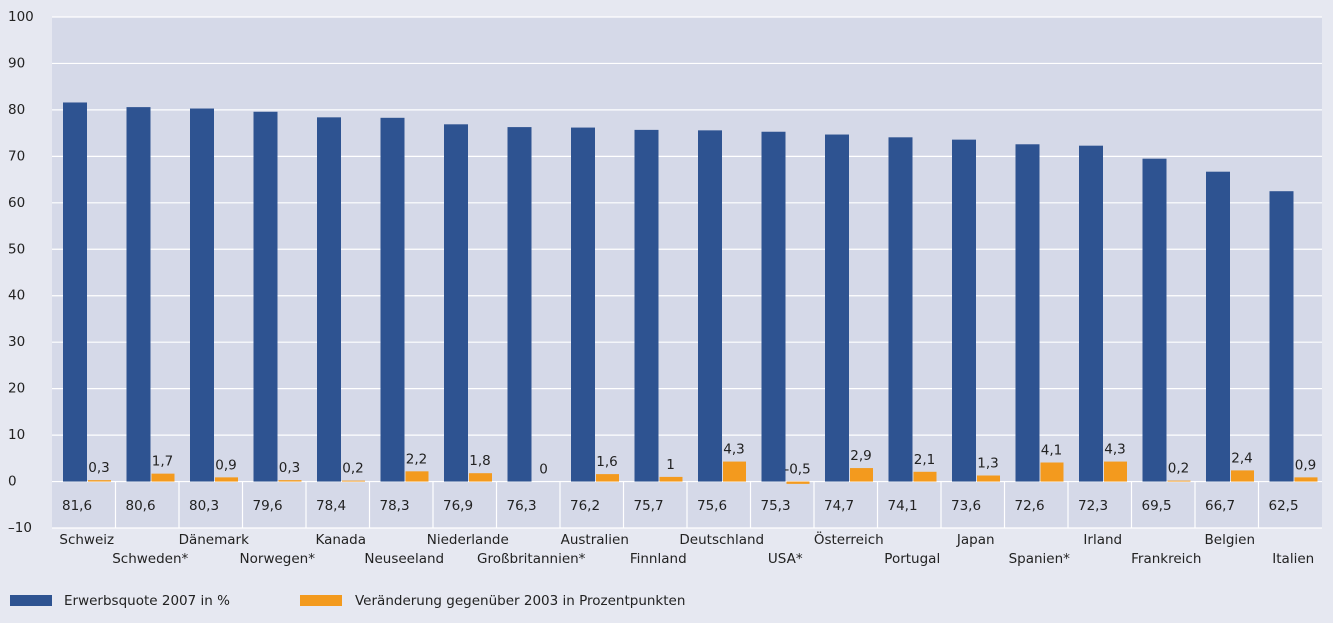  What do you see at coordinates (16, 249) in the screenshot?
I see `y-tick-label: 50` at bounding box center [16, 249].